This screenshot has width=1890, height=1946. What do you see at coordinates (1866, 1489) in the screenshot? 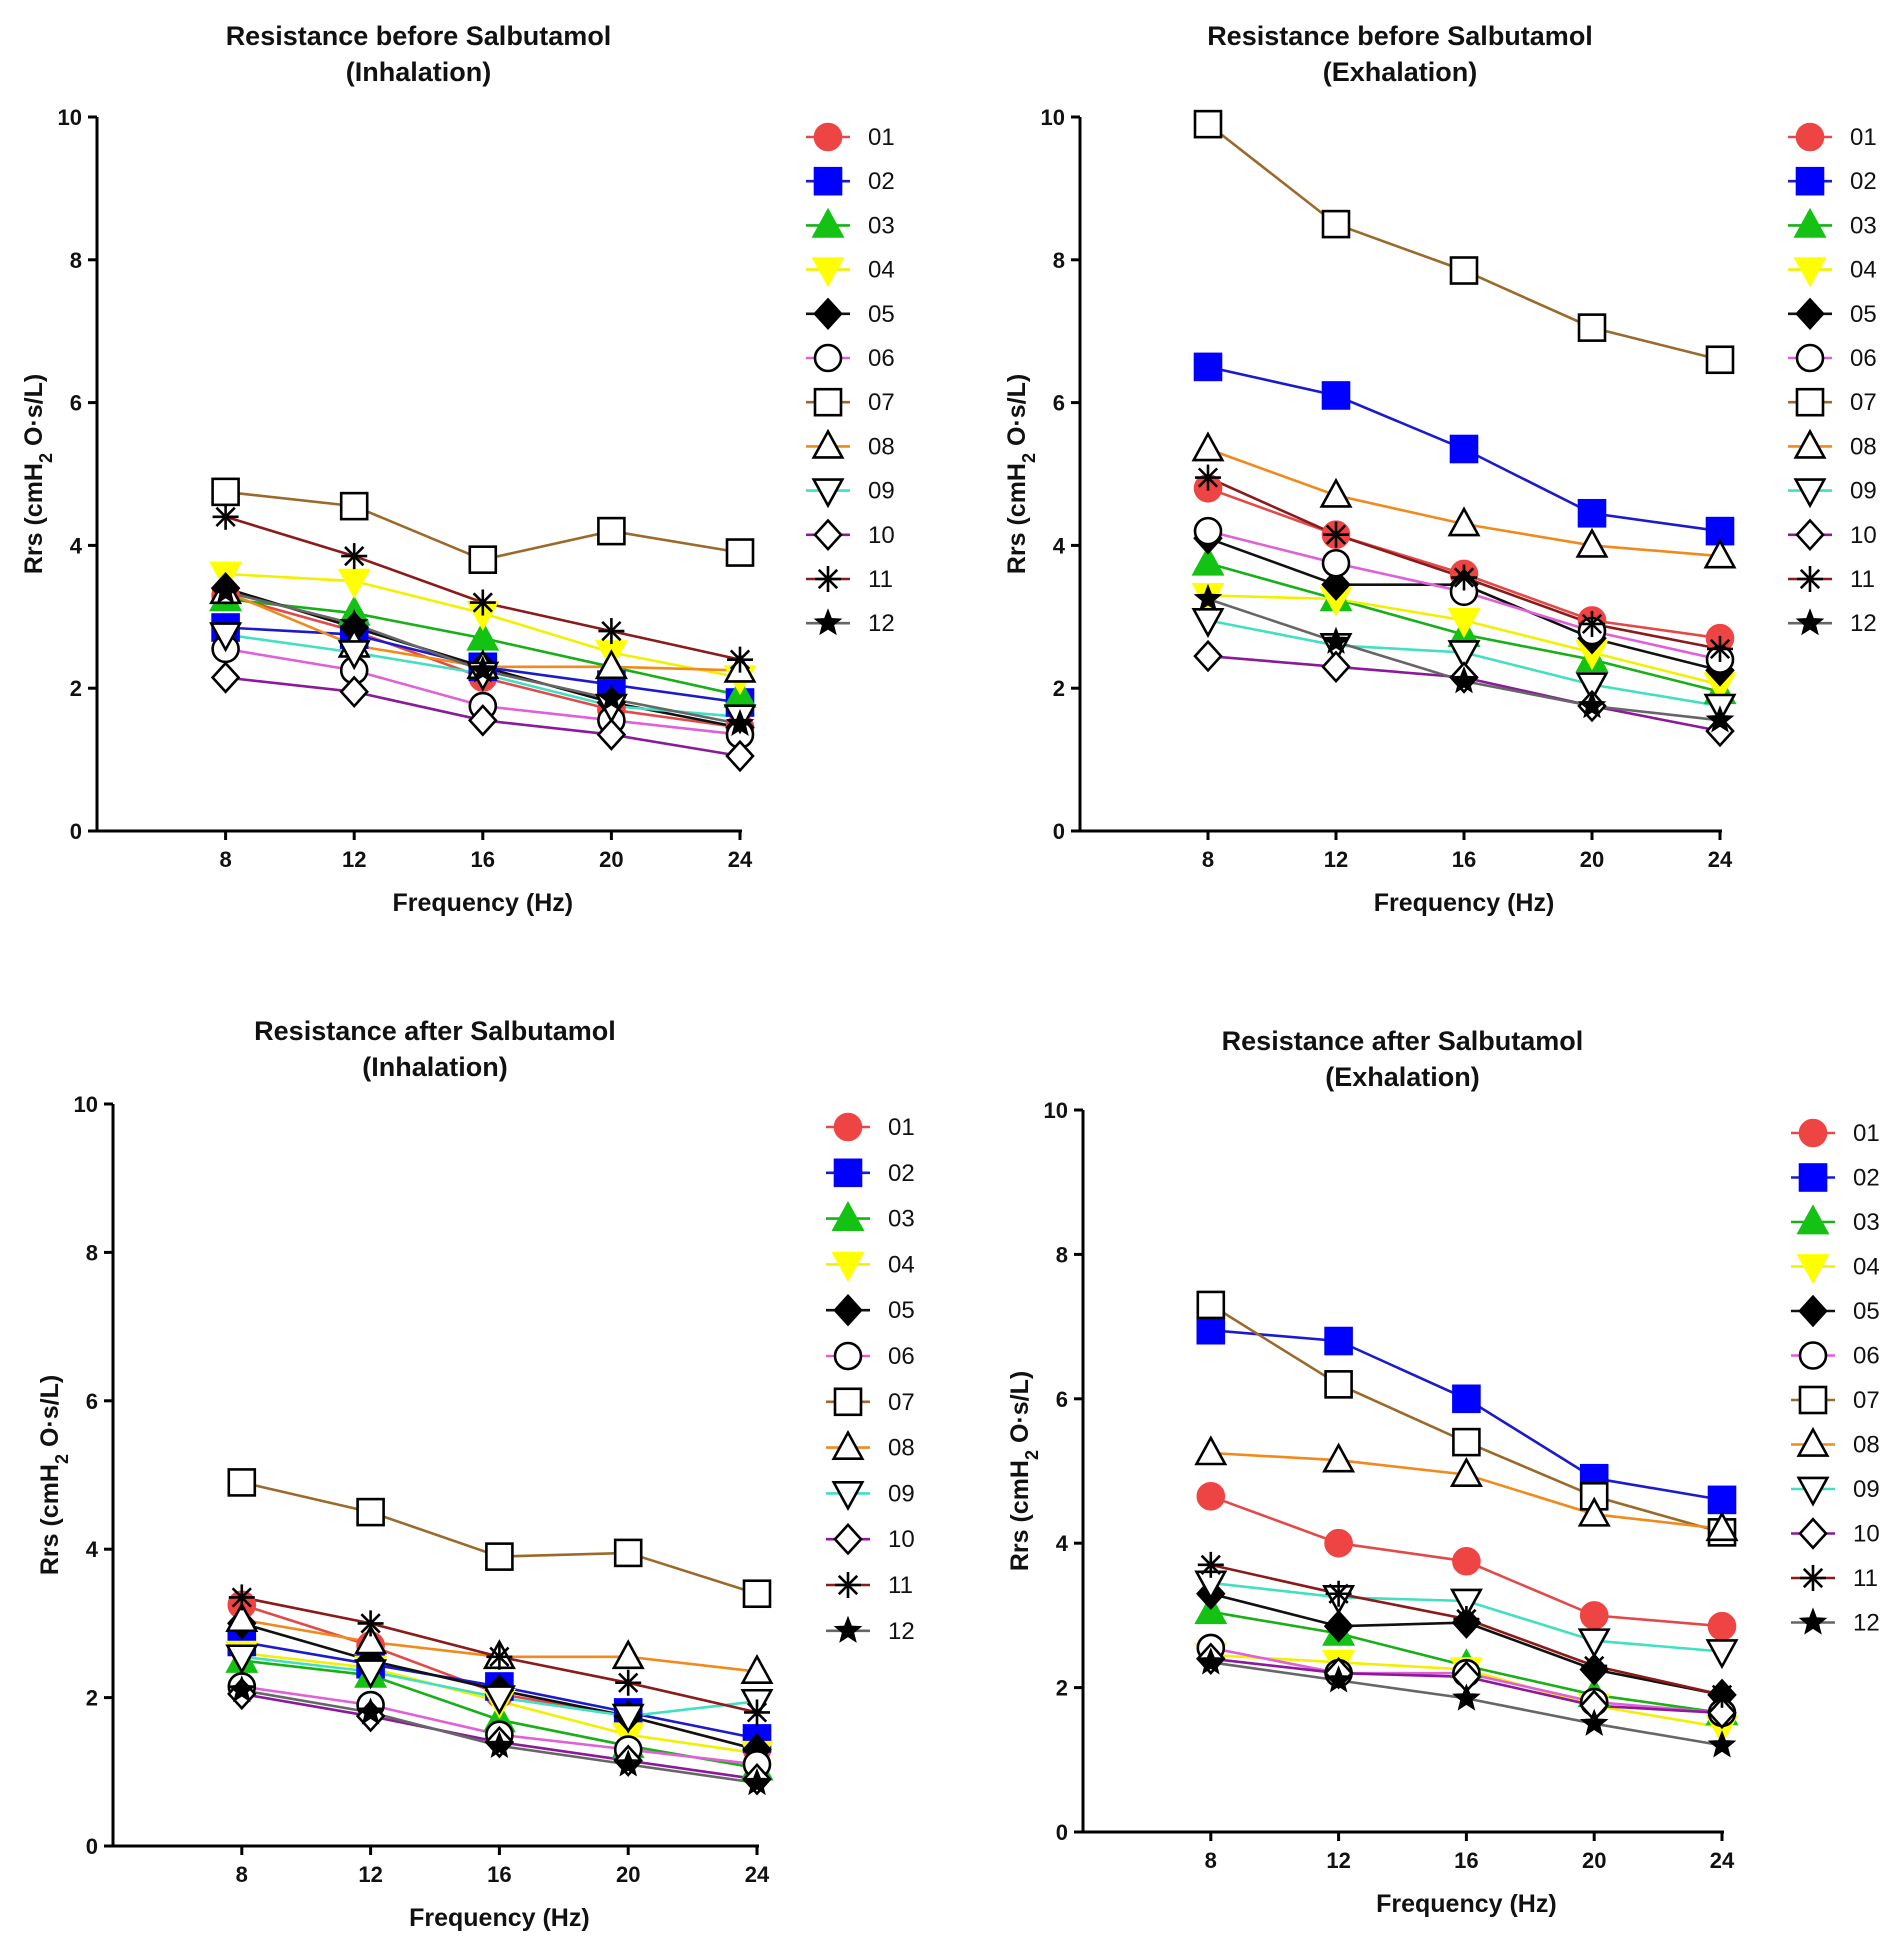
I see `legend-label-09: 09` at bounding box center [1866, 1489].